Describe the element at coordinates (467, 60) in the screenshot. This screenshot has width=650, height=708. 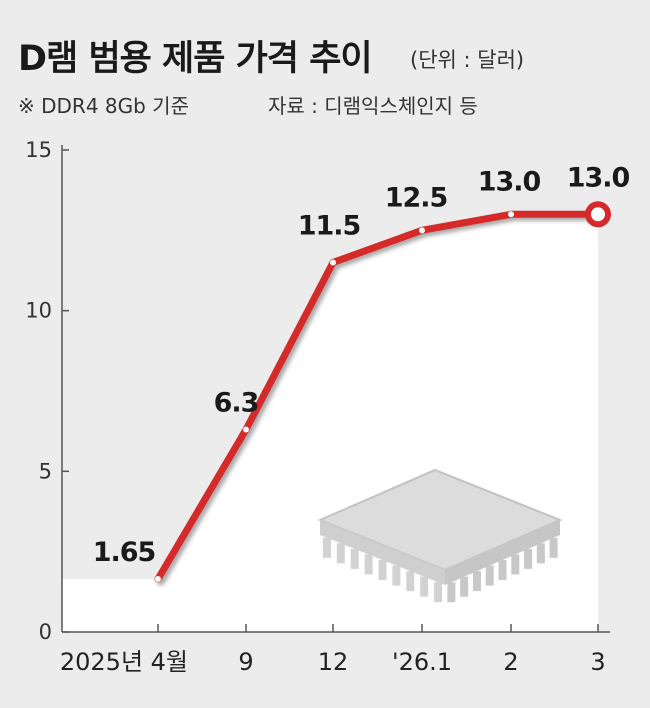
I see `unit-label: (단위 : 달러)` at that location.